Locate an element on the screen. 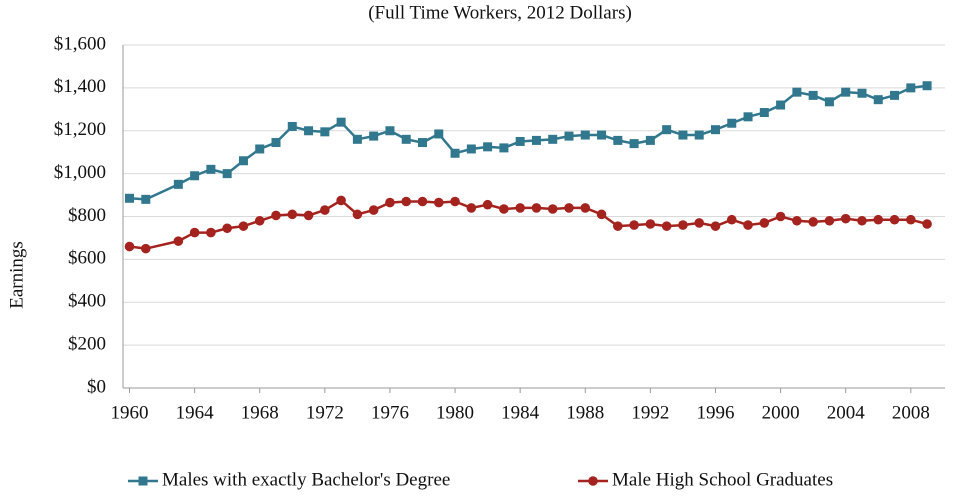 The image size is (960, 497). y-axis-label: Earnings is located at coordinates (16, 275).